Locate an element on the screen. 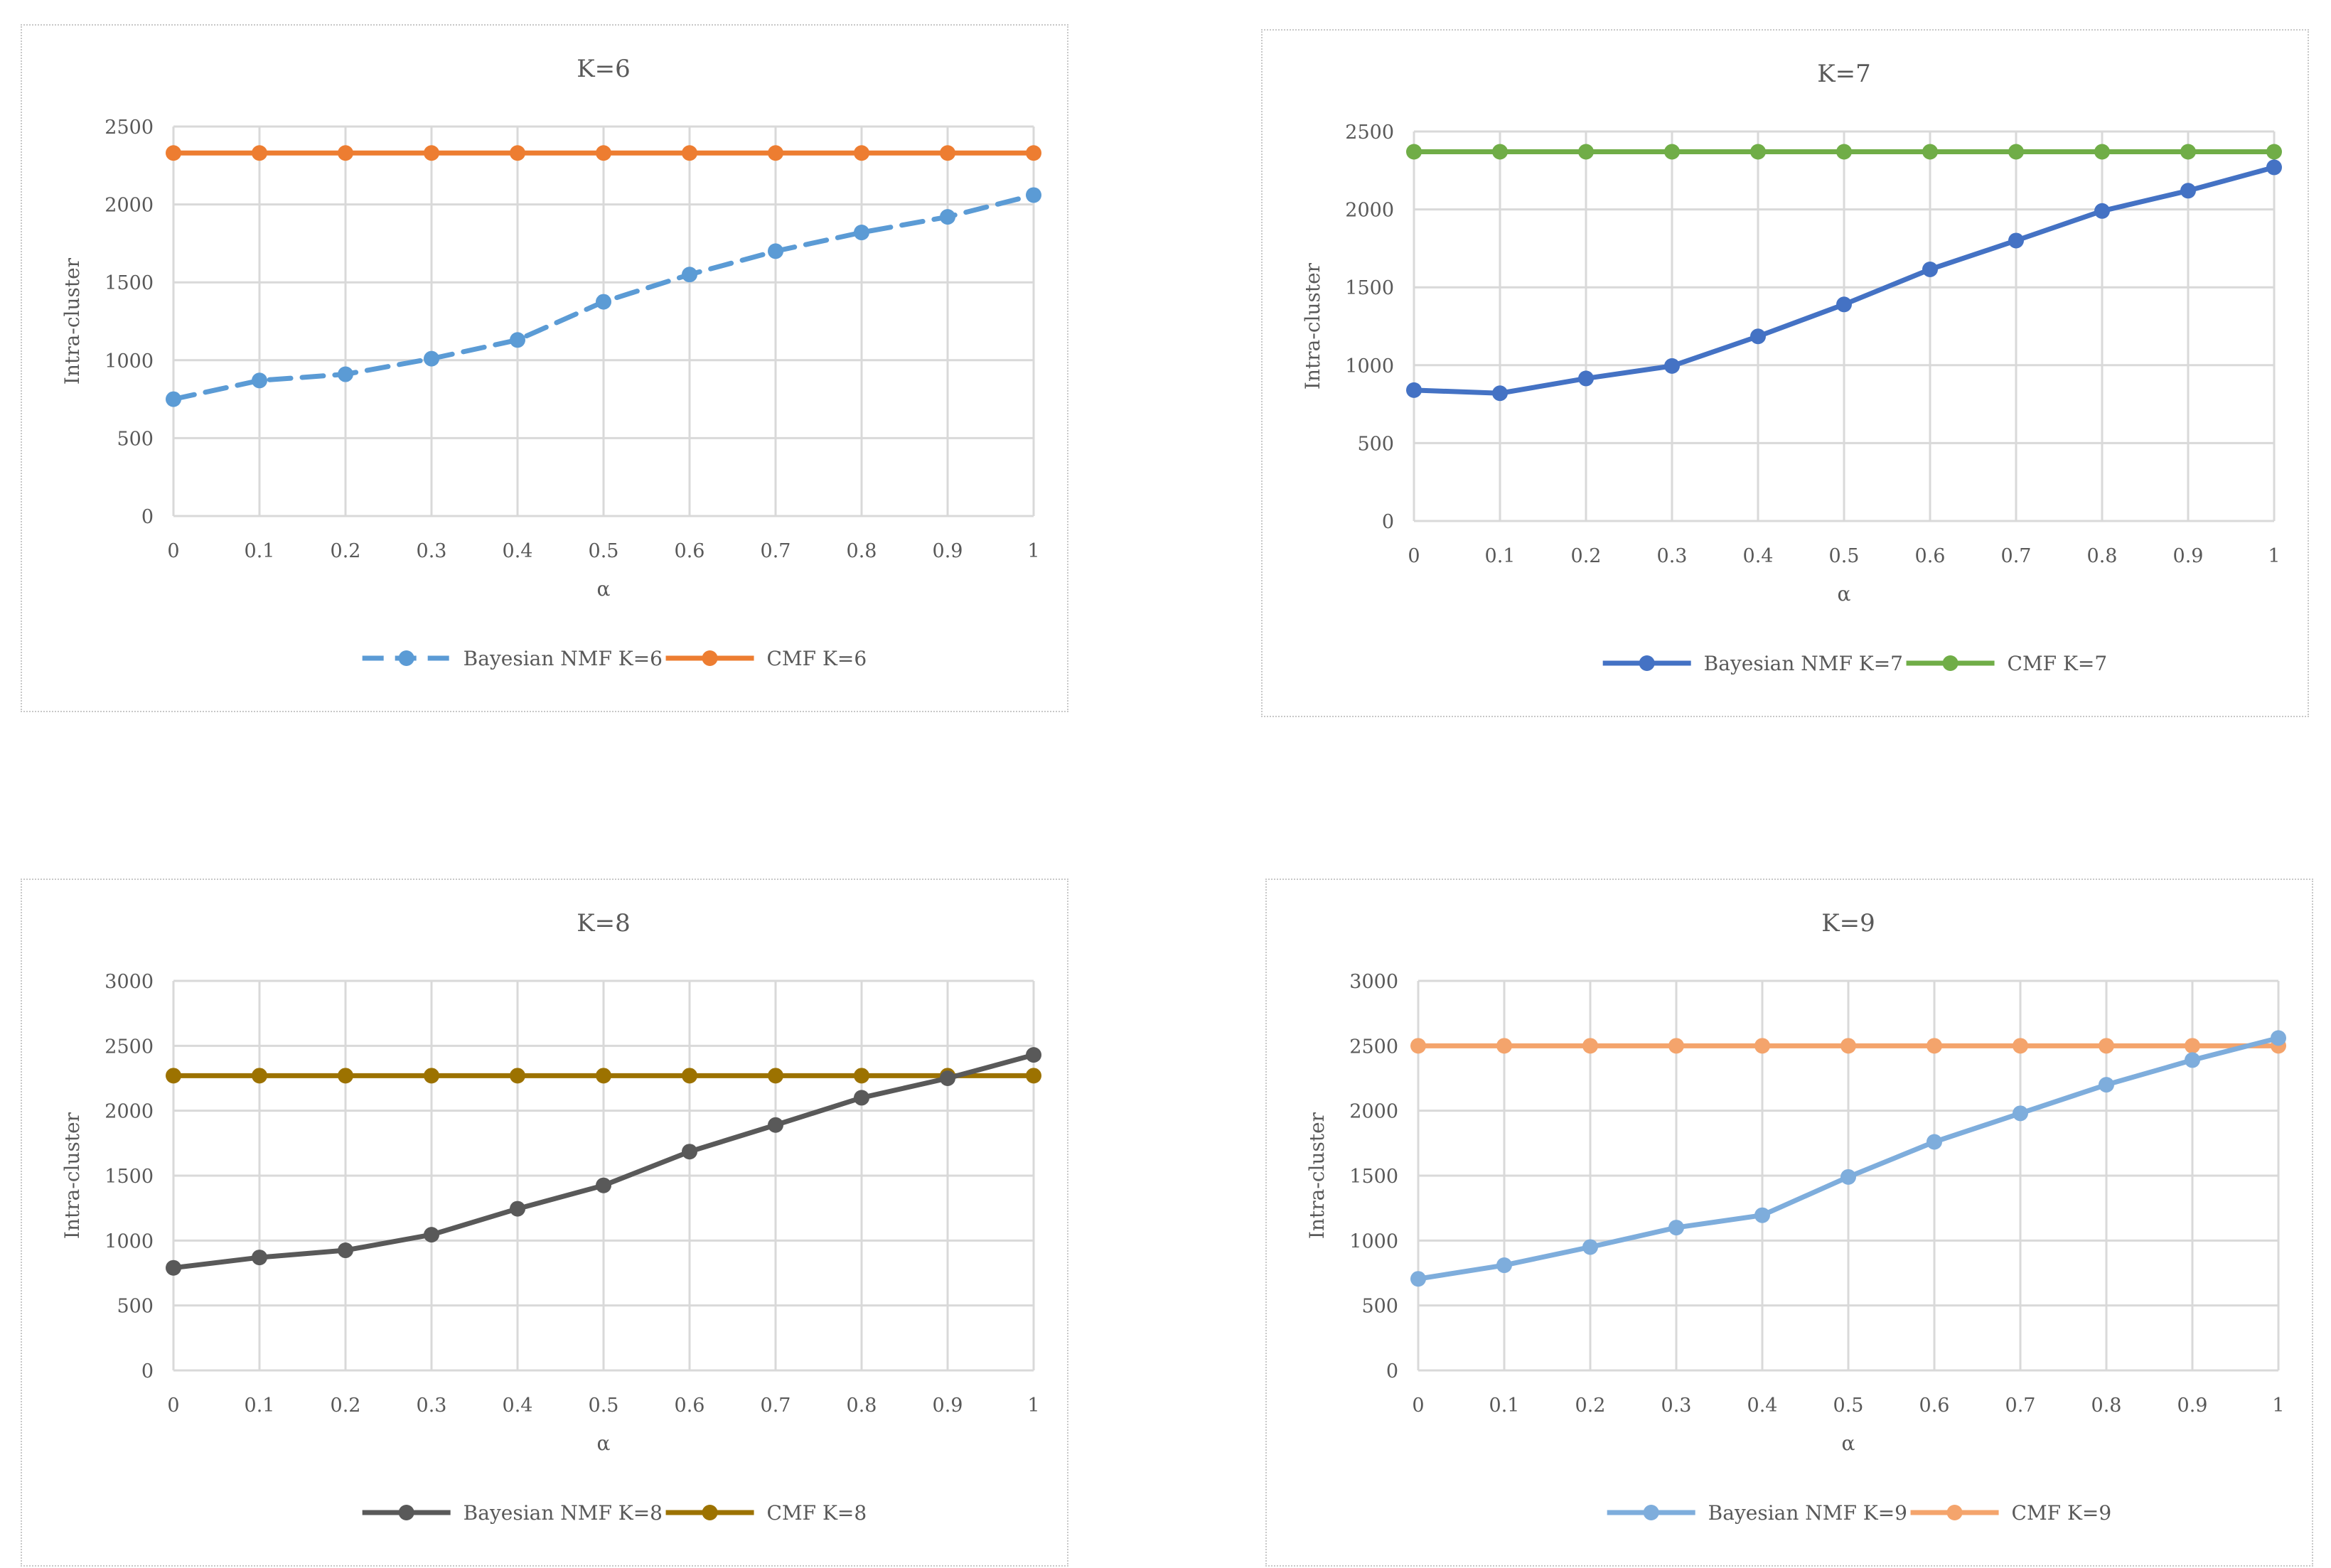 Image resolution: width=2331 pixels, height=1568 pixels. legend-label: CMF K=9 is located at coordinates (2062, 1513).